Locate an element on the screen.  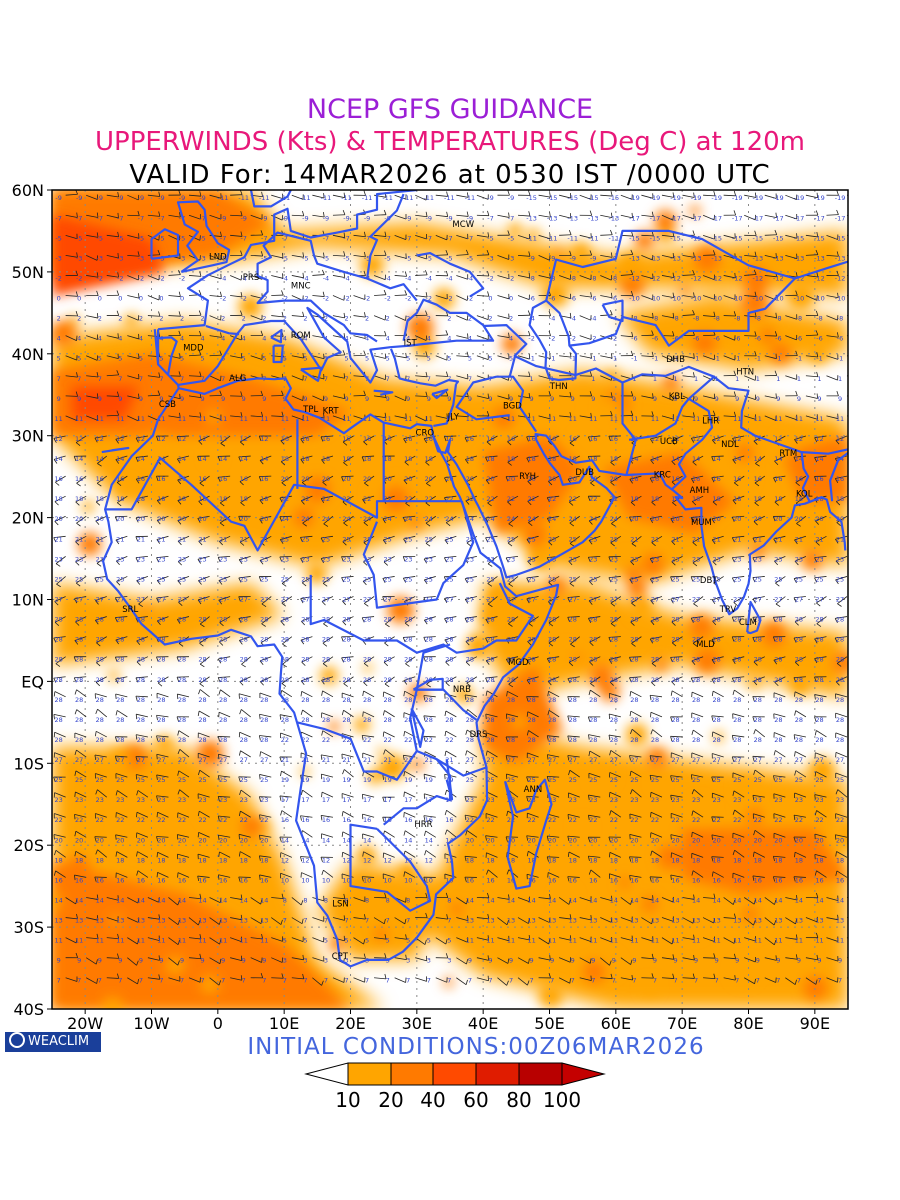
temp-value: -15 is located at coordinates (593, 198).